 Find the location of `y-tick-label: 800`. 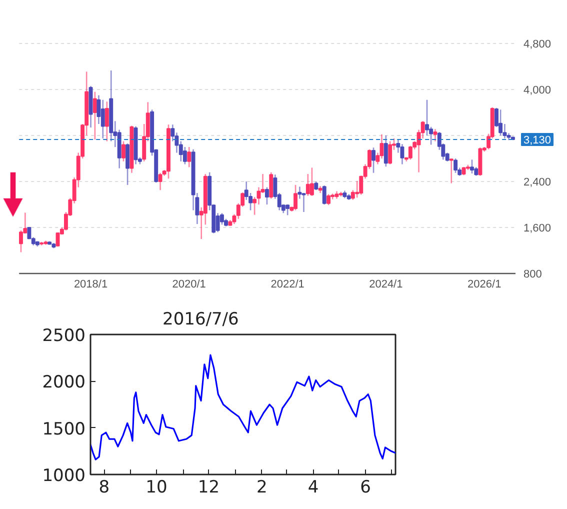

y-tick-label: 800 is located at coordinates (533, 274).